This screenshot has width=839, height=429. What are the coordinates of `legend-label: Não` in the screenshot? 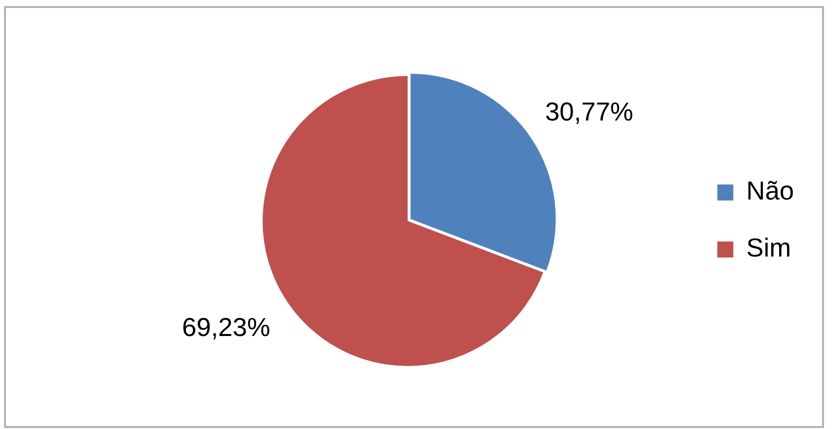 It's located at (770, 191).